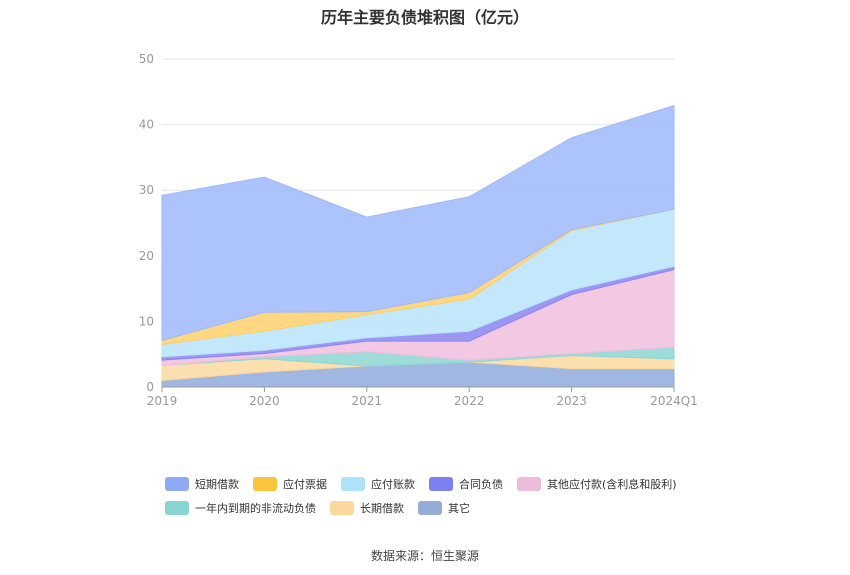 The width and height of the screenshot is (850, 575). I want to click on x-tick-label: 2021, so click(367, 401).